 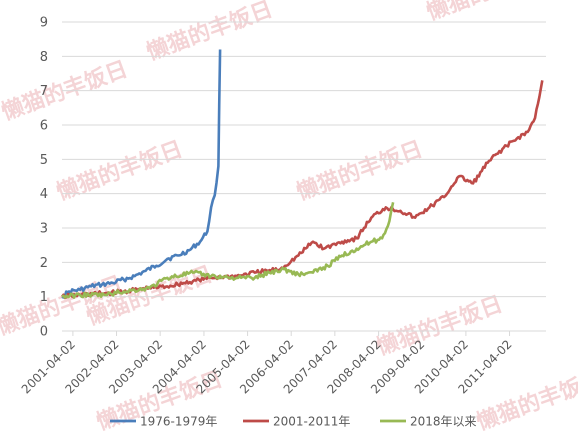 What do you see at coordinates (44, 23) in the screenshot?
I see `y-tick-label: 9` at bounding box center [44, 23].